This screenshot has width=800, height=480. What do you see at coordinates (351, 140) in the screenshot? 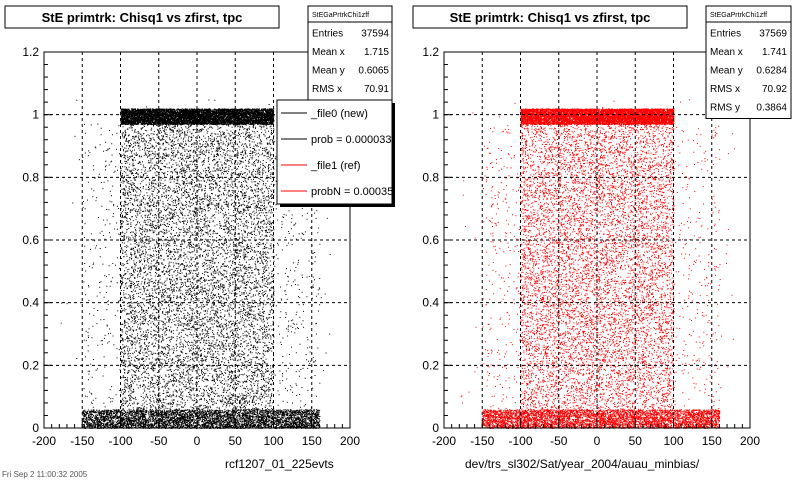
I see `legend-entry-label: prob = 0.000033` at bounding box center [351, 140].